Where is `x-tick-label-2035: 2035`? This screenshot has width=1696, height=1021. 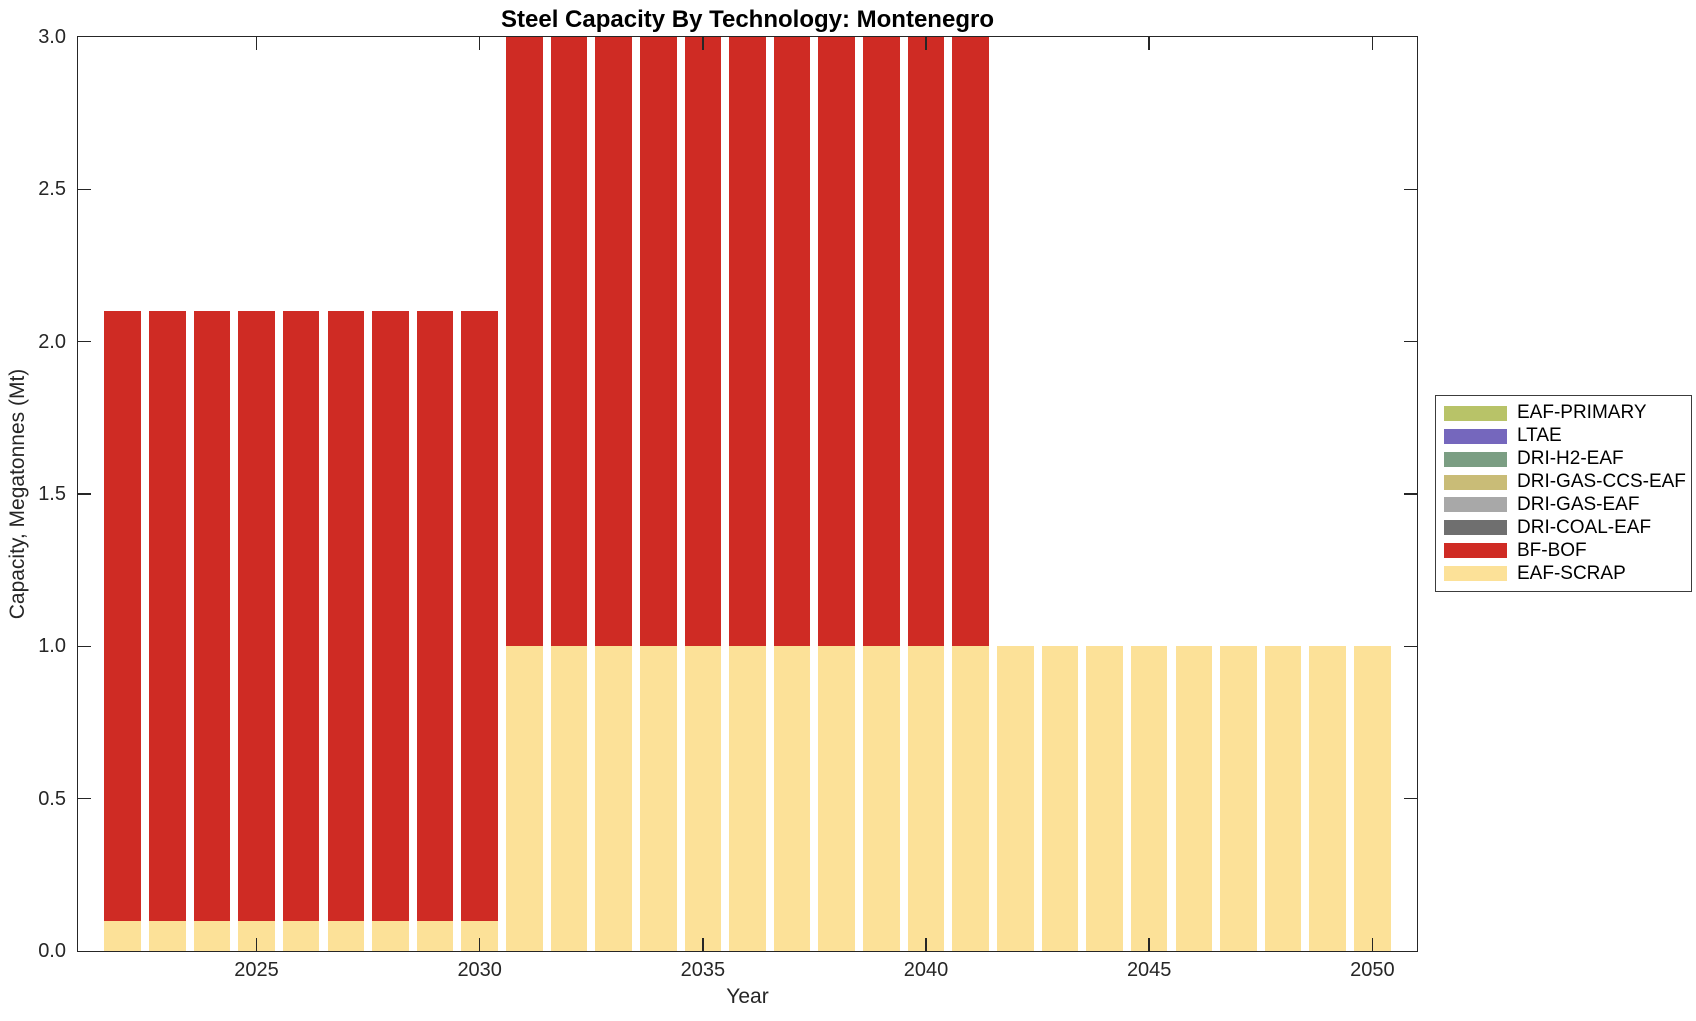
x-tick-label-2035: 2035 is located at coordinates (703, 970).